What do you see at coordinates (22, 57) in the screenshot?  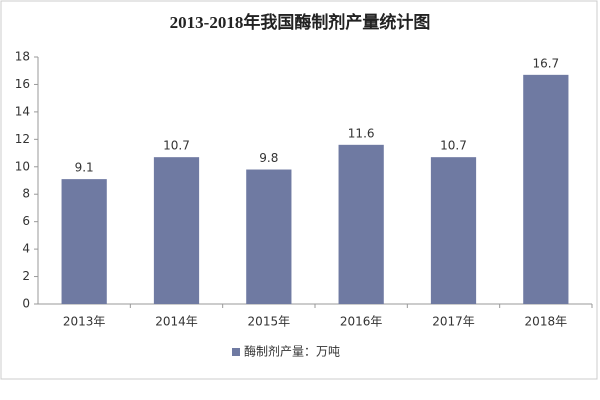 I see `y-tick-label: 18` at bounding box center [22, 57].